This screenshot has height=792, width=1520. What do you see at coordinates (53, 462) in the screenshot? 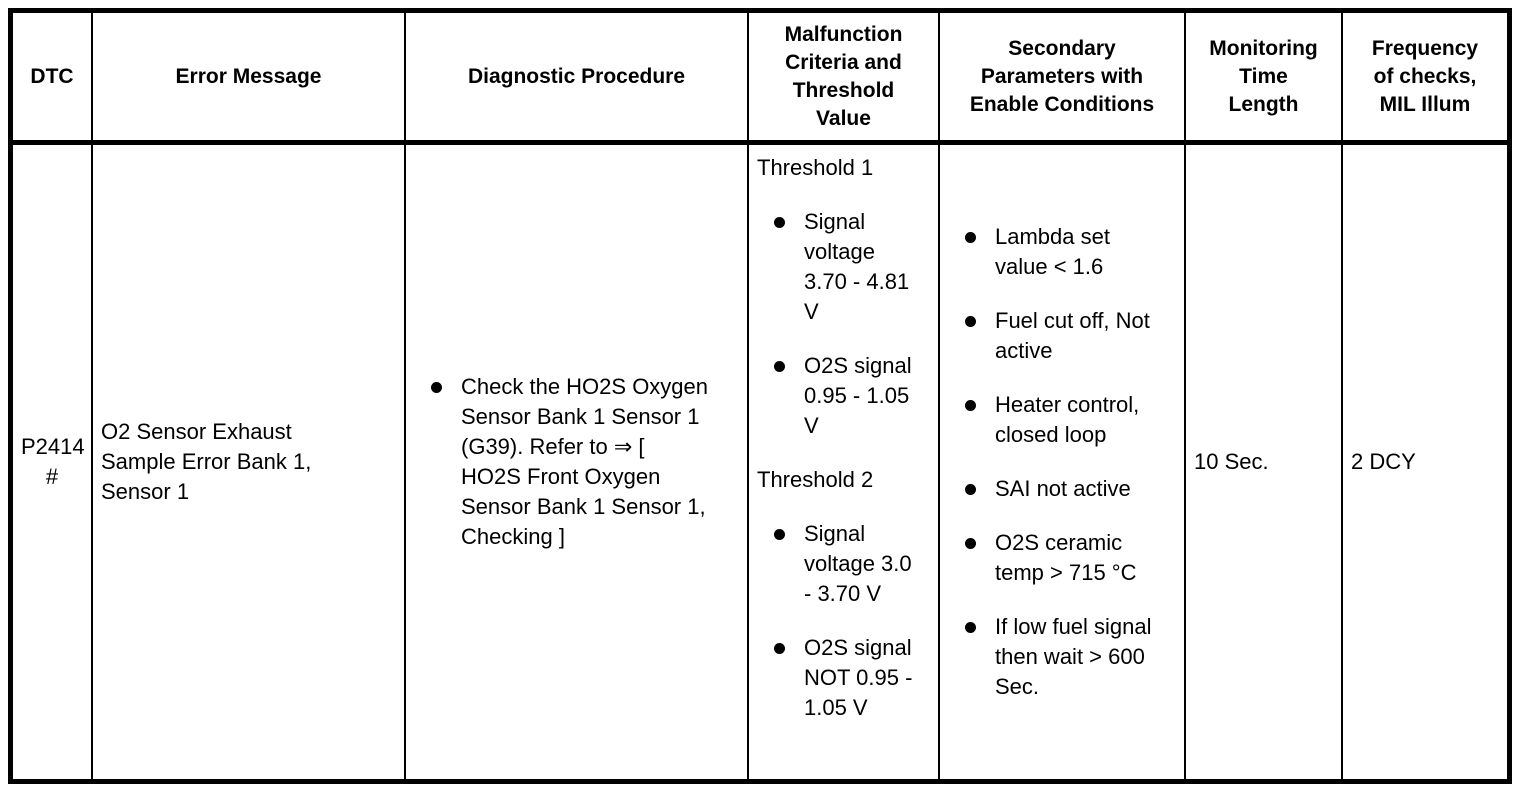
I see `cell-dtc: P2414 #` at bounding box center [53, 462].